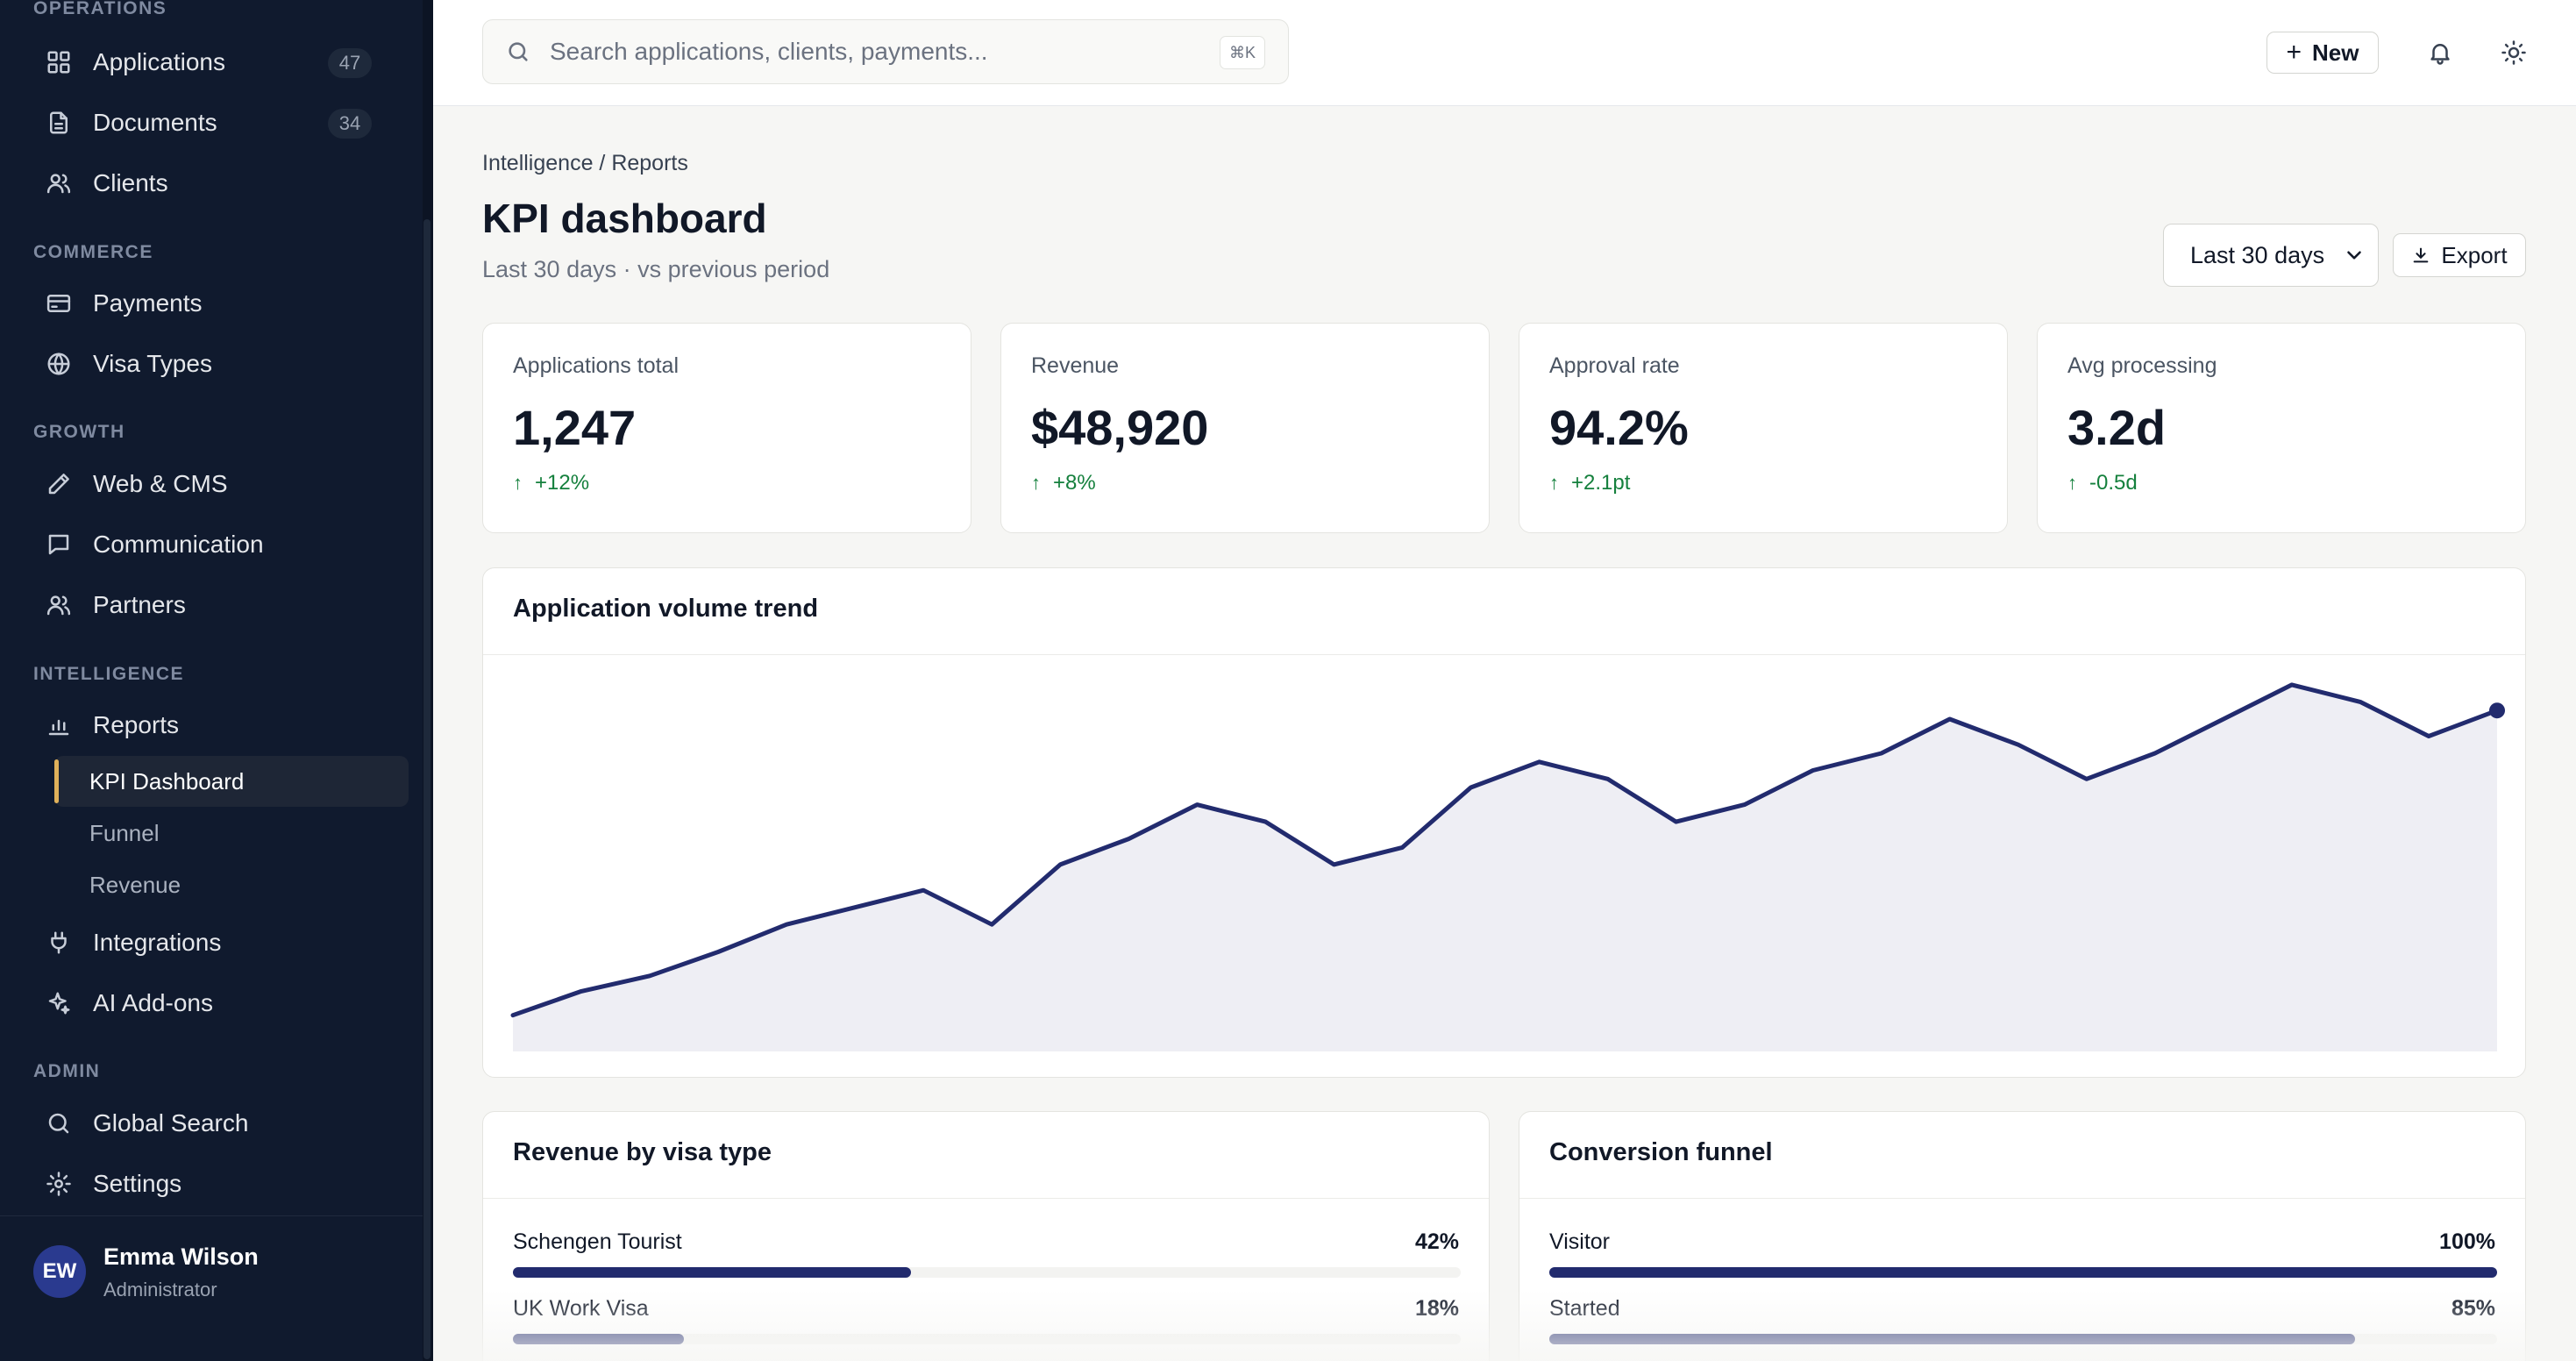 The height and width of the screenshot is (1361, 2576). What do you see at coordinates (159, 61) in the screenshot?
I see `sidebar-item-label: Applications` at bounding box center [159, 61].